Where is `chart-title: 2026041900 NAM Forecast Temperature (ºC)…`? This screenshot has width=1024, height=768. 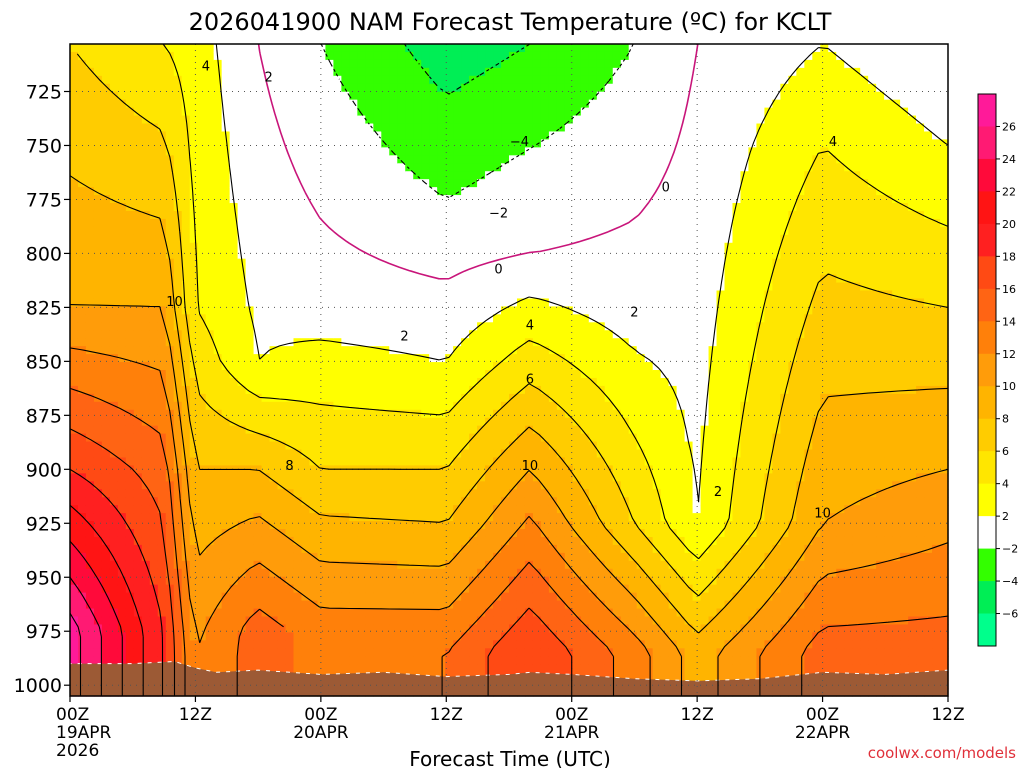 chart-title: 2026041900 NAM Forecast Temperature (ºC)… is located at coordinates (510, 22).